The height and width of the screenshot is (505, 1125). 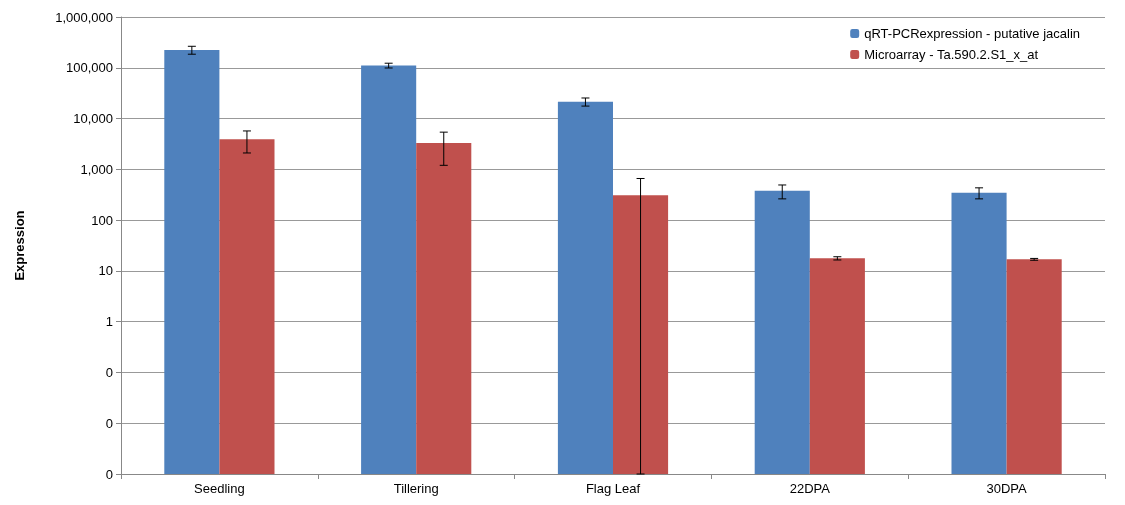 I want to click on x-tick-label: Seedling, so click(x=219, y=488).